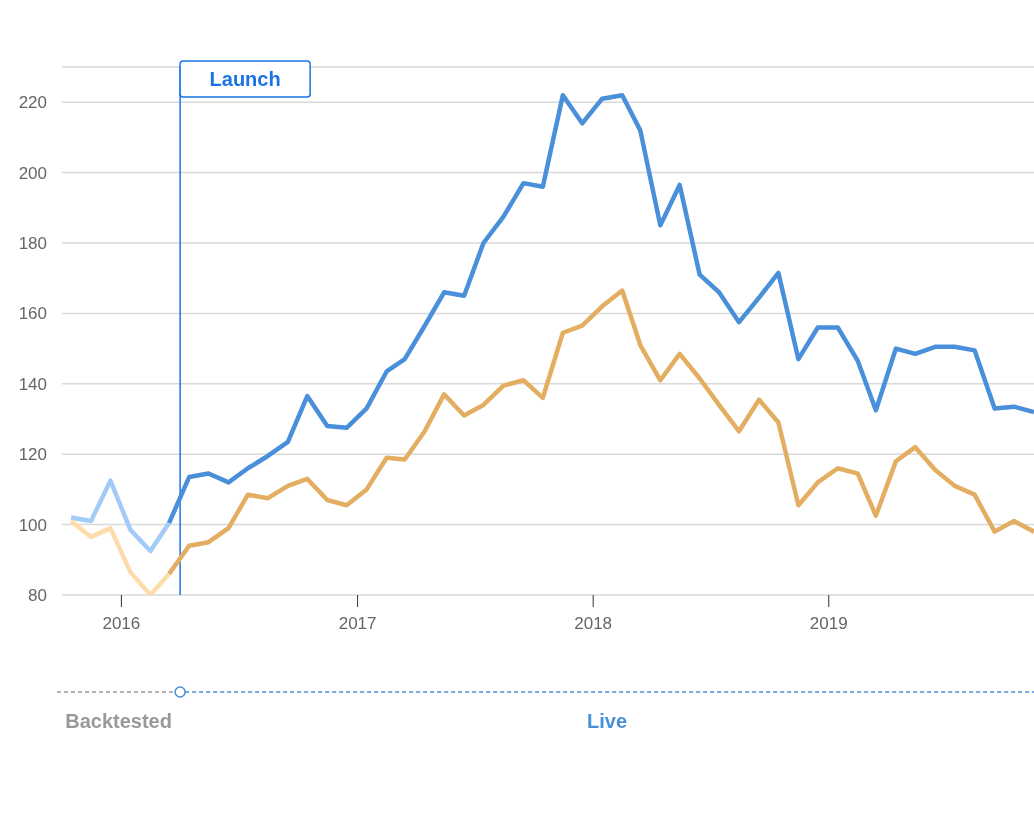 The width and height of the screenshot is (1034, 833). Describe the element at coordinates (121, 624) in the screenshot. I see `x-tick-label: 2016` at that location.